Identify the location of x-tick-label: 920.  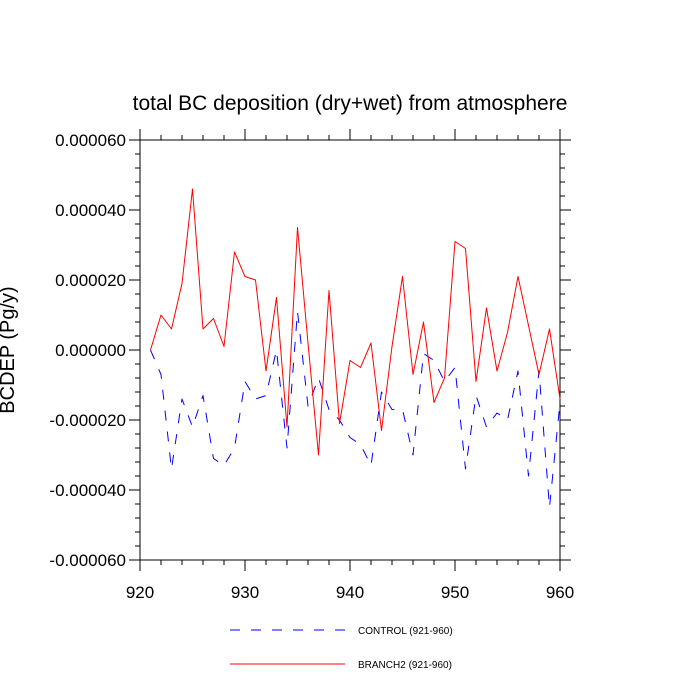
(140, 592).